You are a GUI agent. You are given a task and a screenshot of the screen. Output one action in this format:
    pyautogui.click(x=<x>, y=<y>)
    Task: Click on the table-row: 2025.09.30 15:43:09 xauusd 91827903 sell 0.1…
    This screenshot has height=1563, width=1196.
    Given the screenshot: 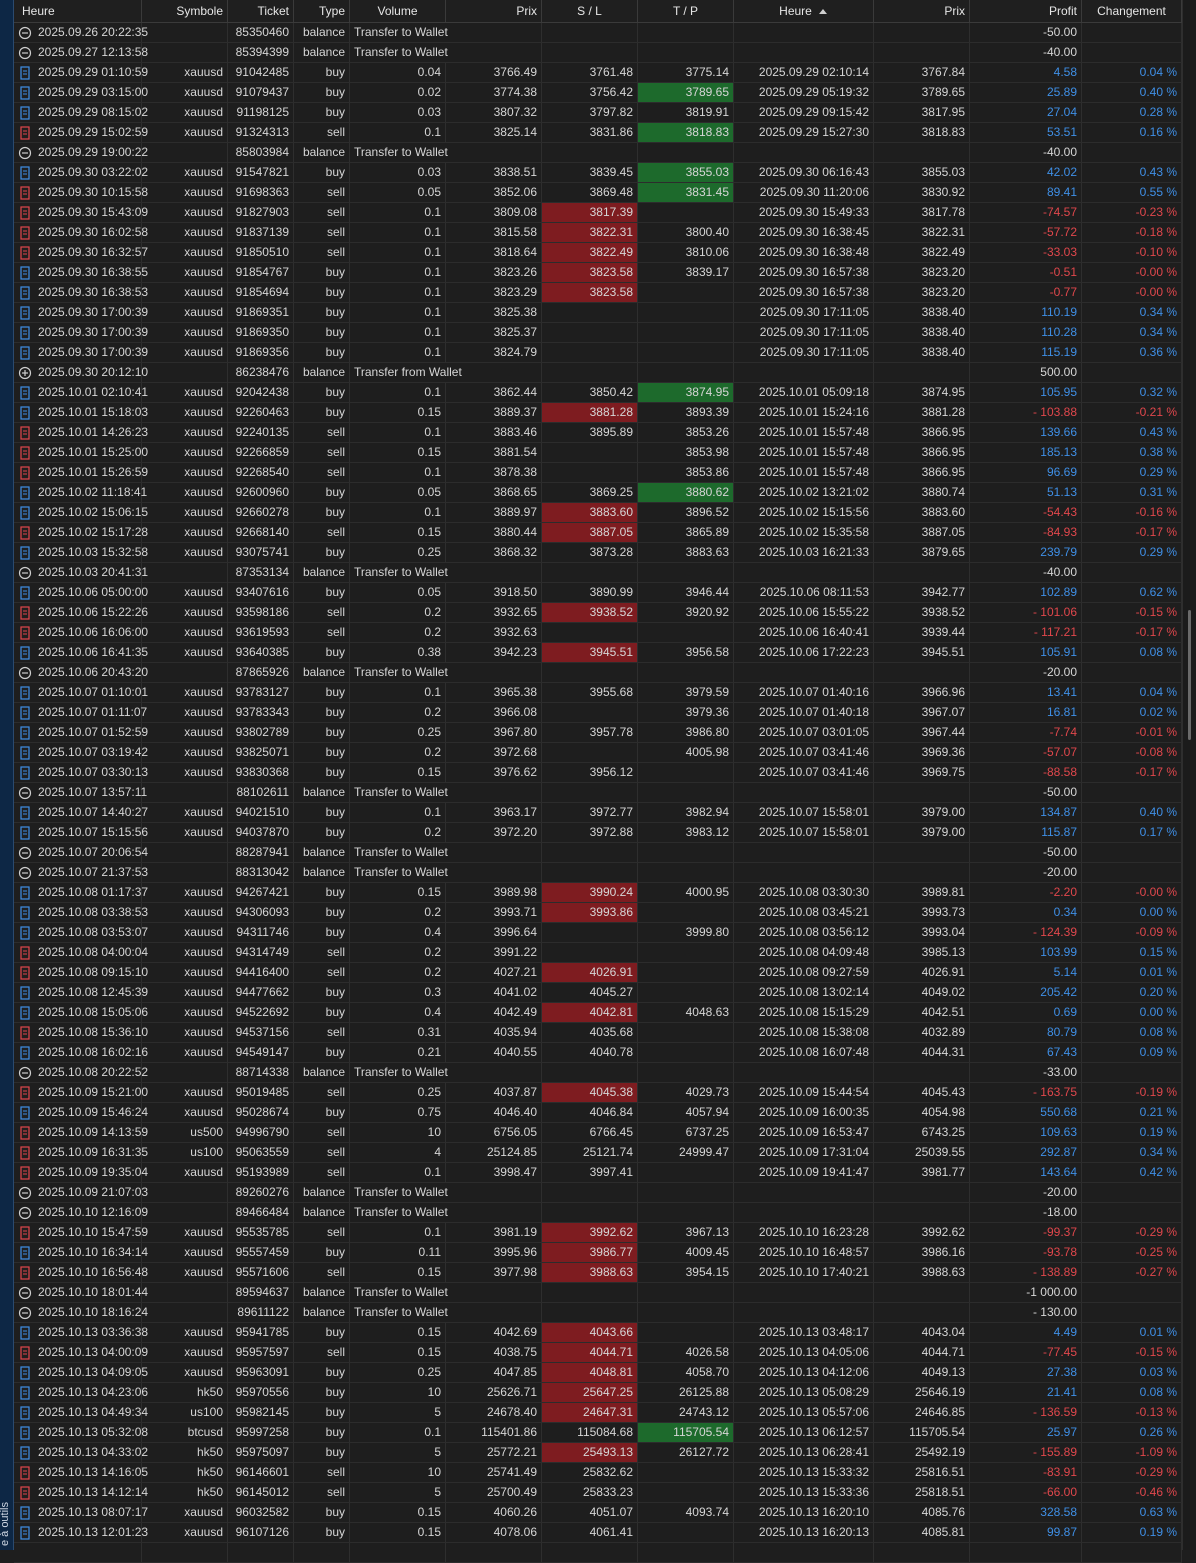 What is the action you would take?
    pyautogui.click(x=598, y=213)
    